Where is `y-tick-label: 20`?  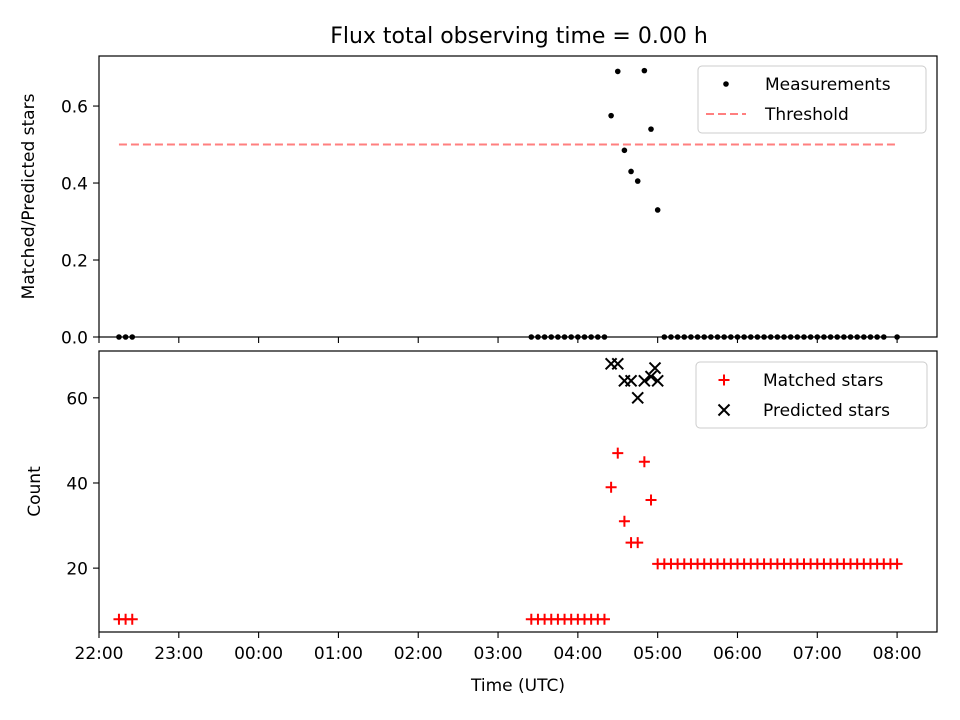 y-tick-label: 20 is located at coordinates (77, 570).